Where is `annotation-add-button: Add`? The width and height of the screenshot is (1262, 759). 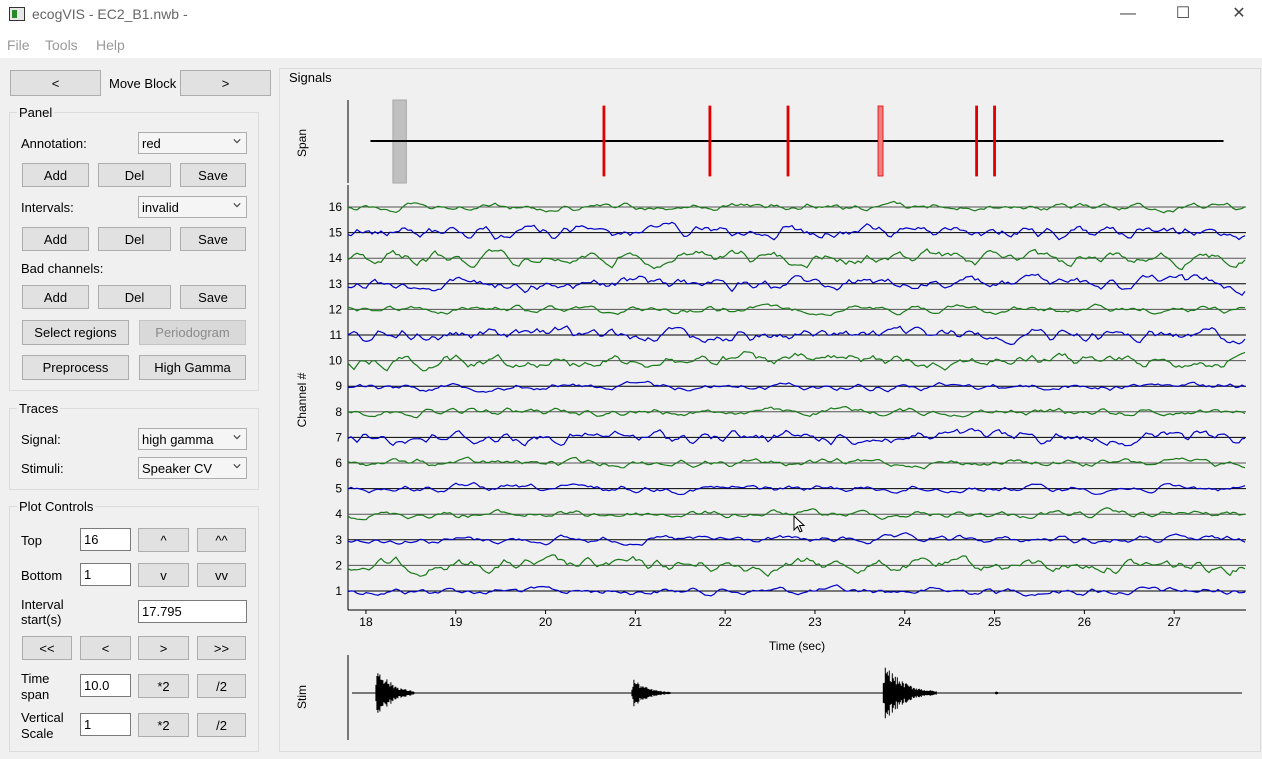
annotation-add-button: Add is located at coordinates (55, 175).